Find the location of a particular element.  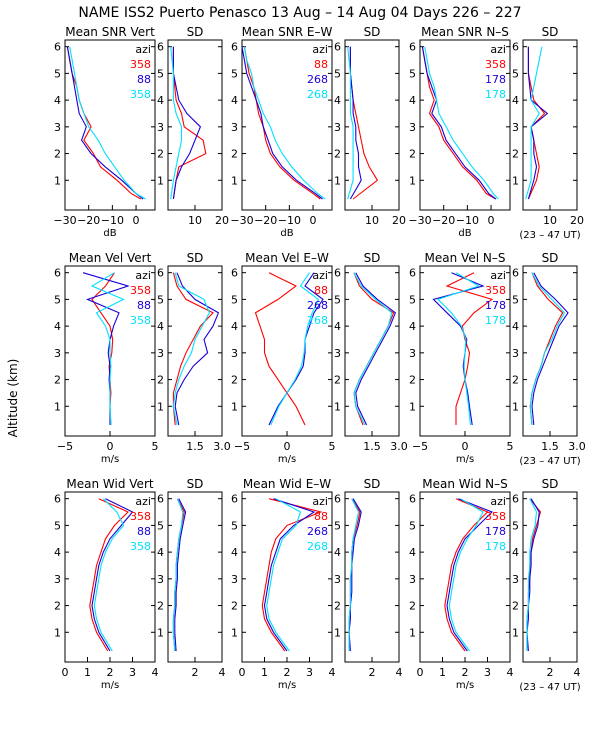

panel-title: Mean Vel N–S is located at coordinates (465, 258).